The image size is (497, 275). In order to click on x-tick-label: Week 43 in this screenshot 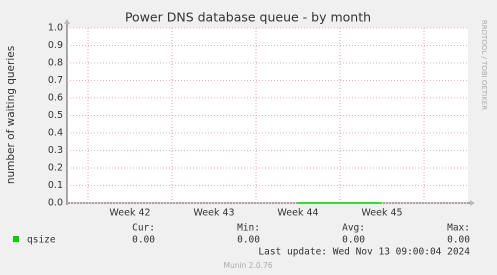, I will do `click(213, 213)`.